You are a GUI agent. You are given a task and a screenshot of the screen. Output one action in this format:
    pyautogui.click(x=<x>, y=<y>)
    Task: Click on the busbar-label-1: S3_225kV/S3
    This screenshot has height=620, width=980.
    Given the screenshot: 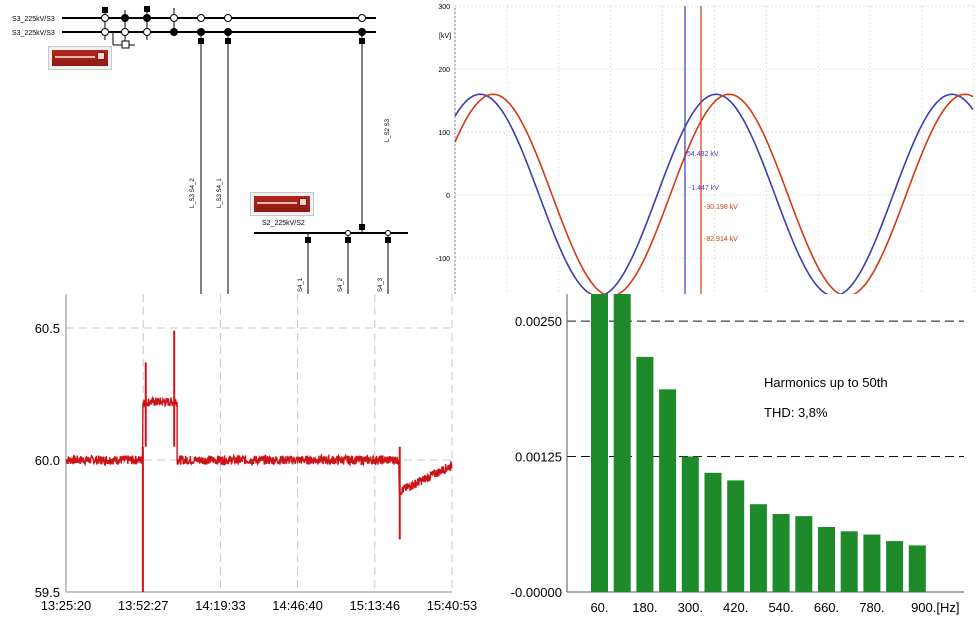 What is the action you would take?
    pyautogui.click(x=33, y=19)
    